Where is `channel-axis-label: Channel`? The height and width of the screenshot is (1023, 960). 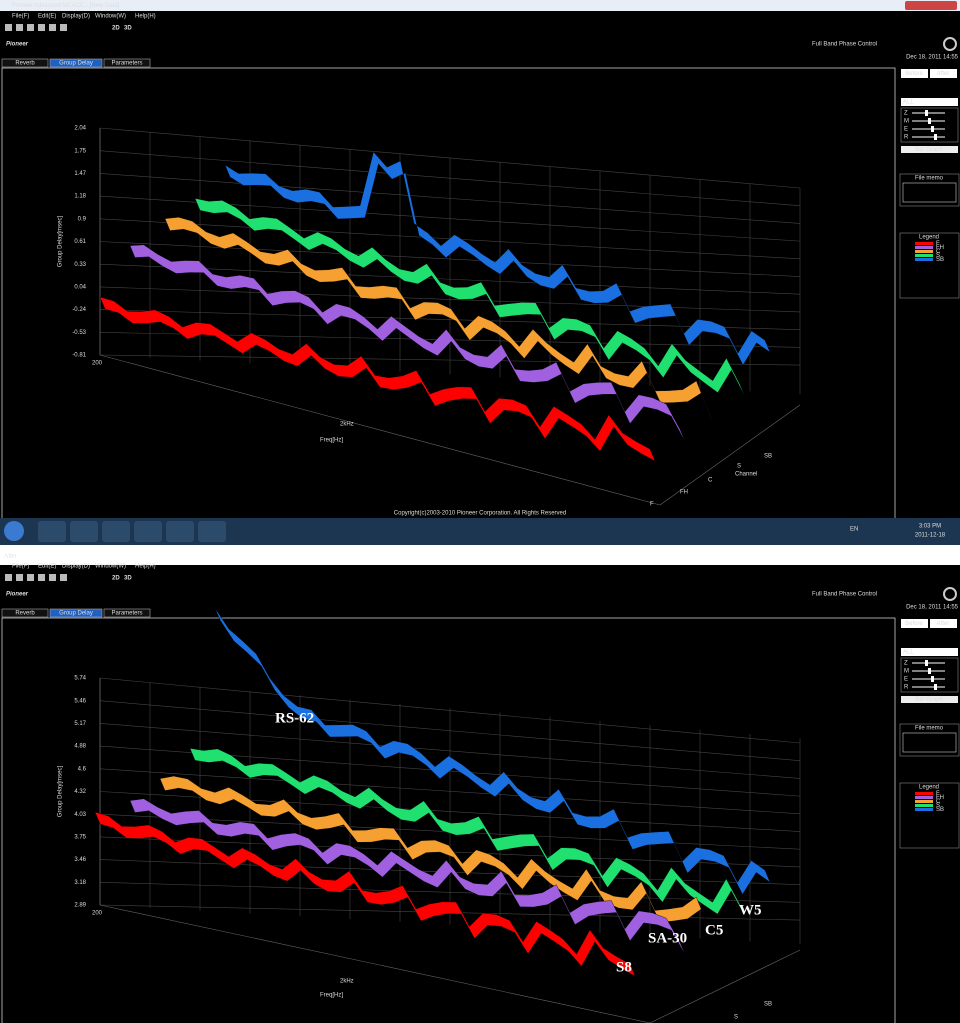 channel-axis-label: Channel is located at coordinates (746, 475).